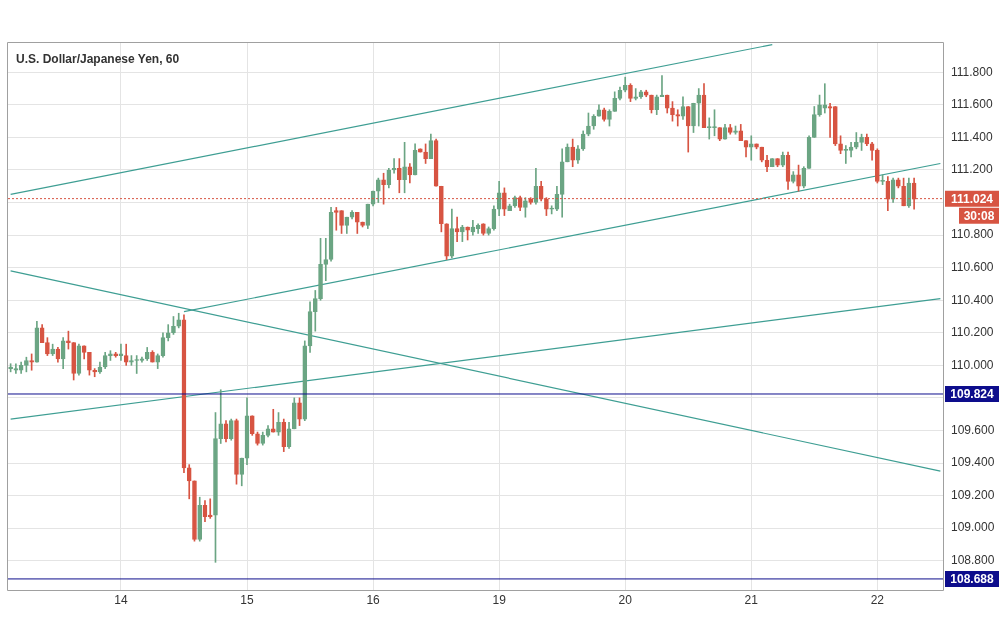  What do you see at coordinates (972, 332) in the screenshot?
I see `y-tick-label: 110.200` at bounding box center [972, 332].